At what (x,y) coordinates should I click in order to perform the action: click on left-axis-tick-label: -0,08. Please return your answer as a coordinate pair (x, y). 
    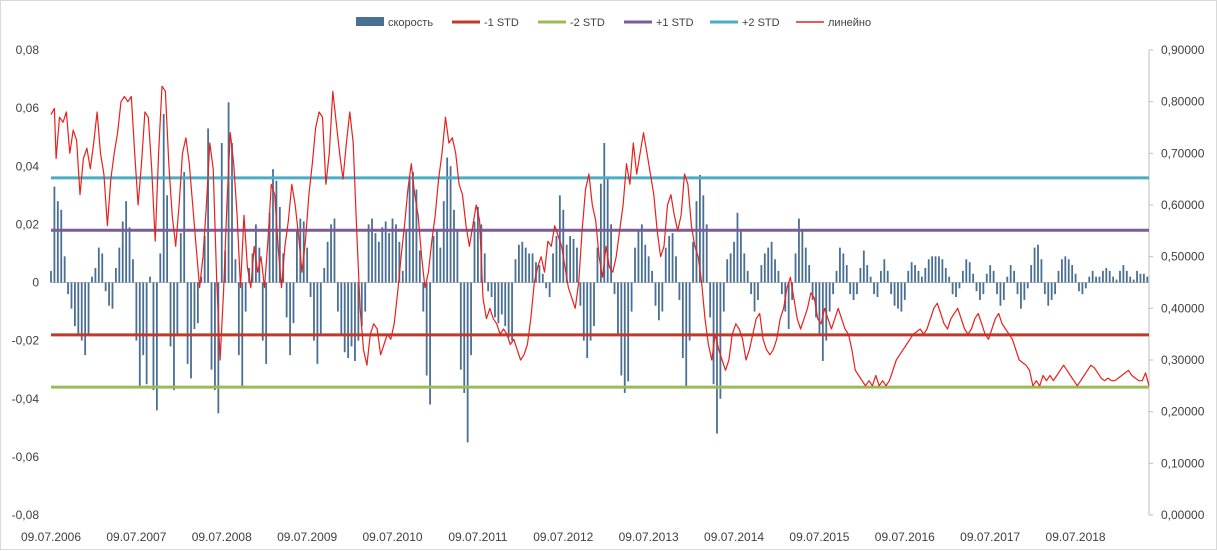
    Looking at the image, I should click on (26, 515).